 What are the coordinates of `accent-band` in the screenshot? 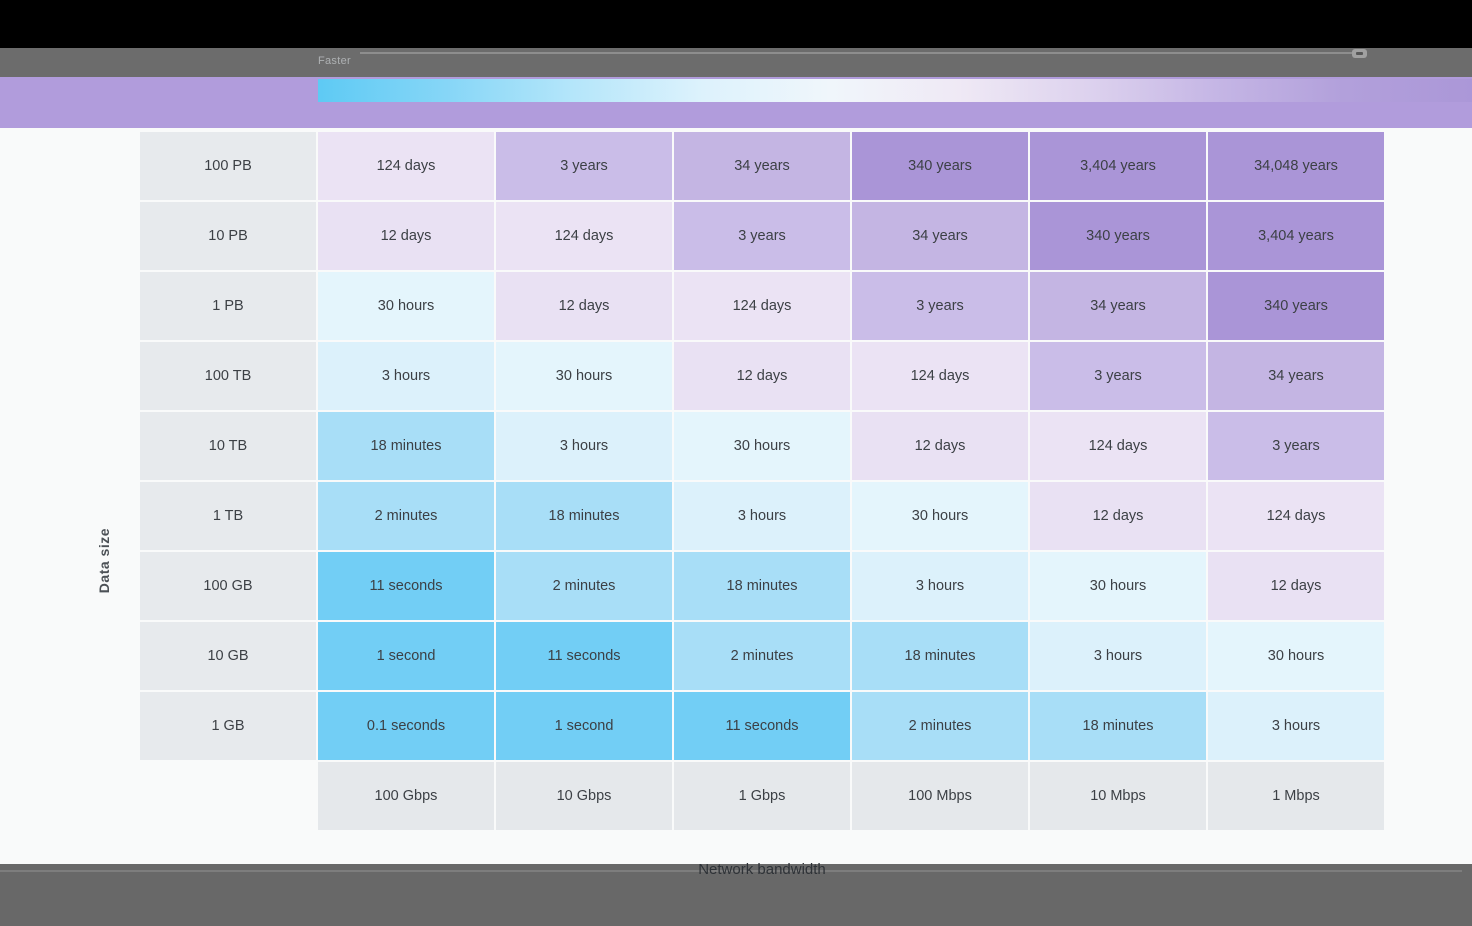 It's located at (736, 102).